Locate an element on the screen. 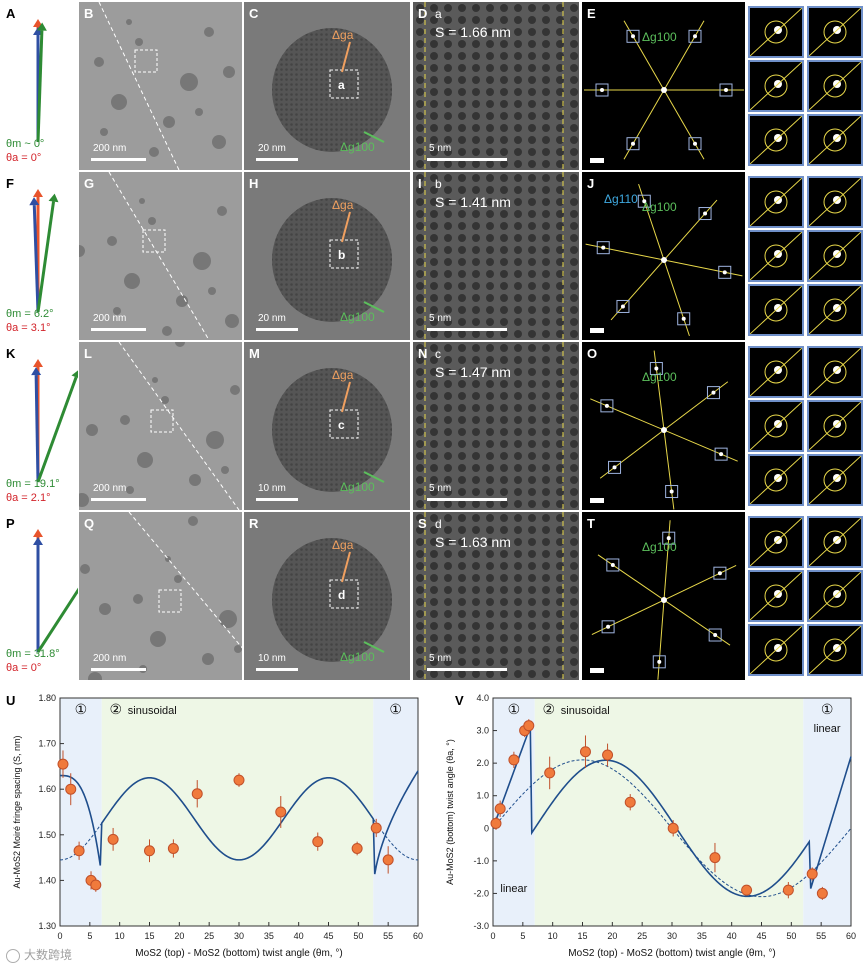 This screenshot has width=865, height=969. x-tick-label: 35 is located at coordinates (702, 936).